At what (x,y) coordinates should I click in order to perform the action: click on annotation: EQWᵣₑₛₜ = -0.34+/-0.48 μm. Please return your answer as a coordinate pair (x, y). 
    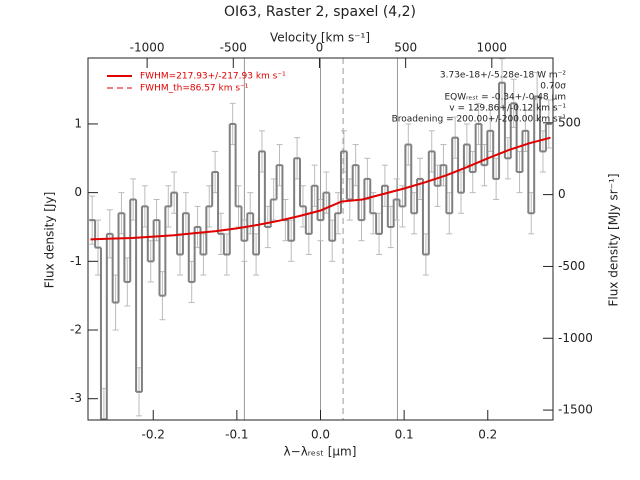
    Looking at the image, I should click on (505, 98).